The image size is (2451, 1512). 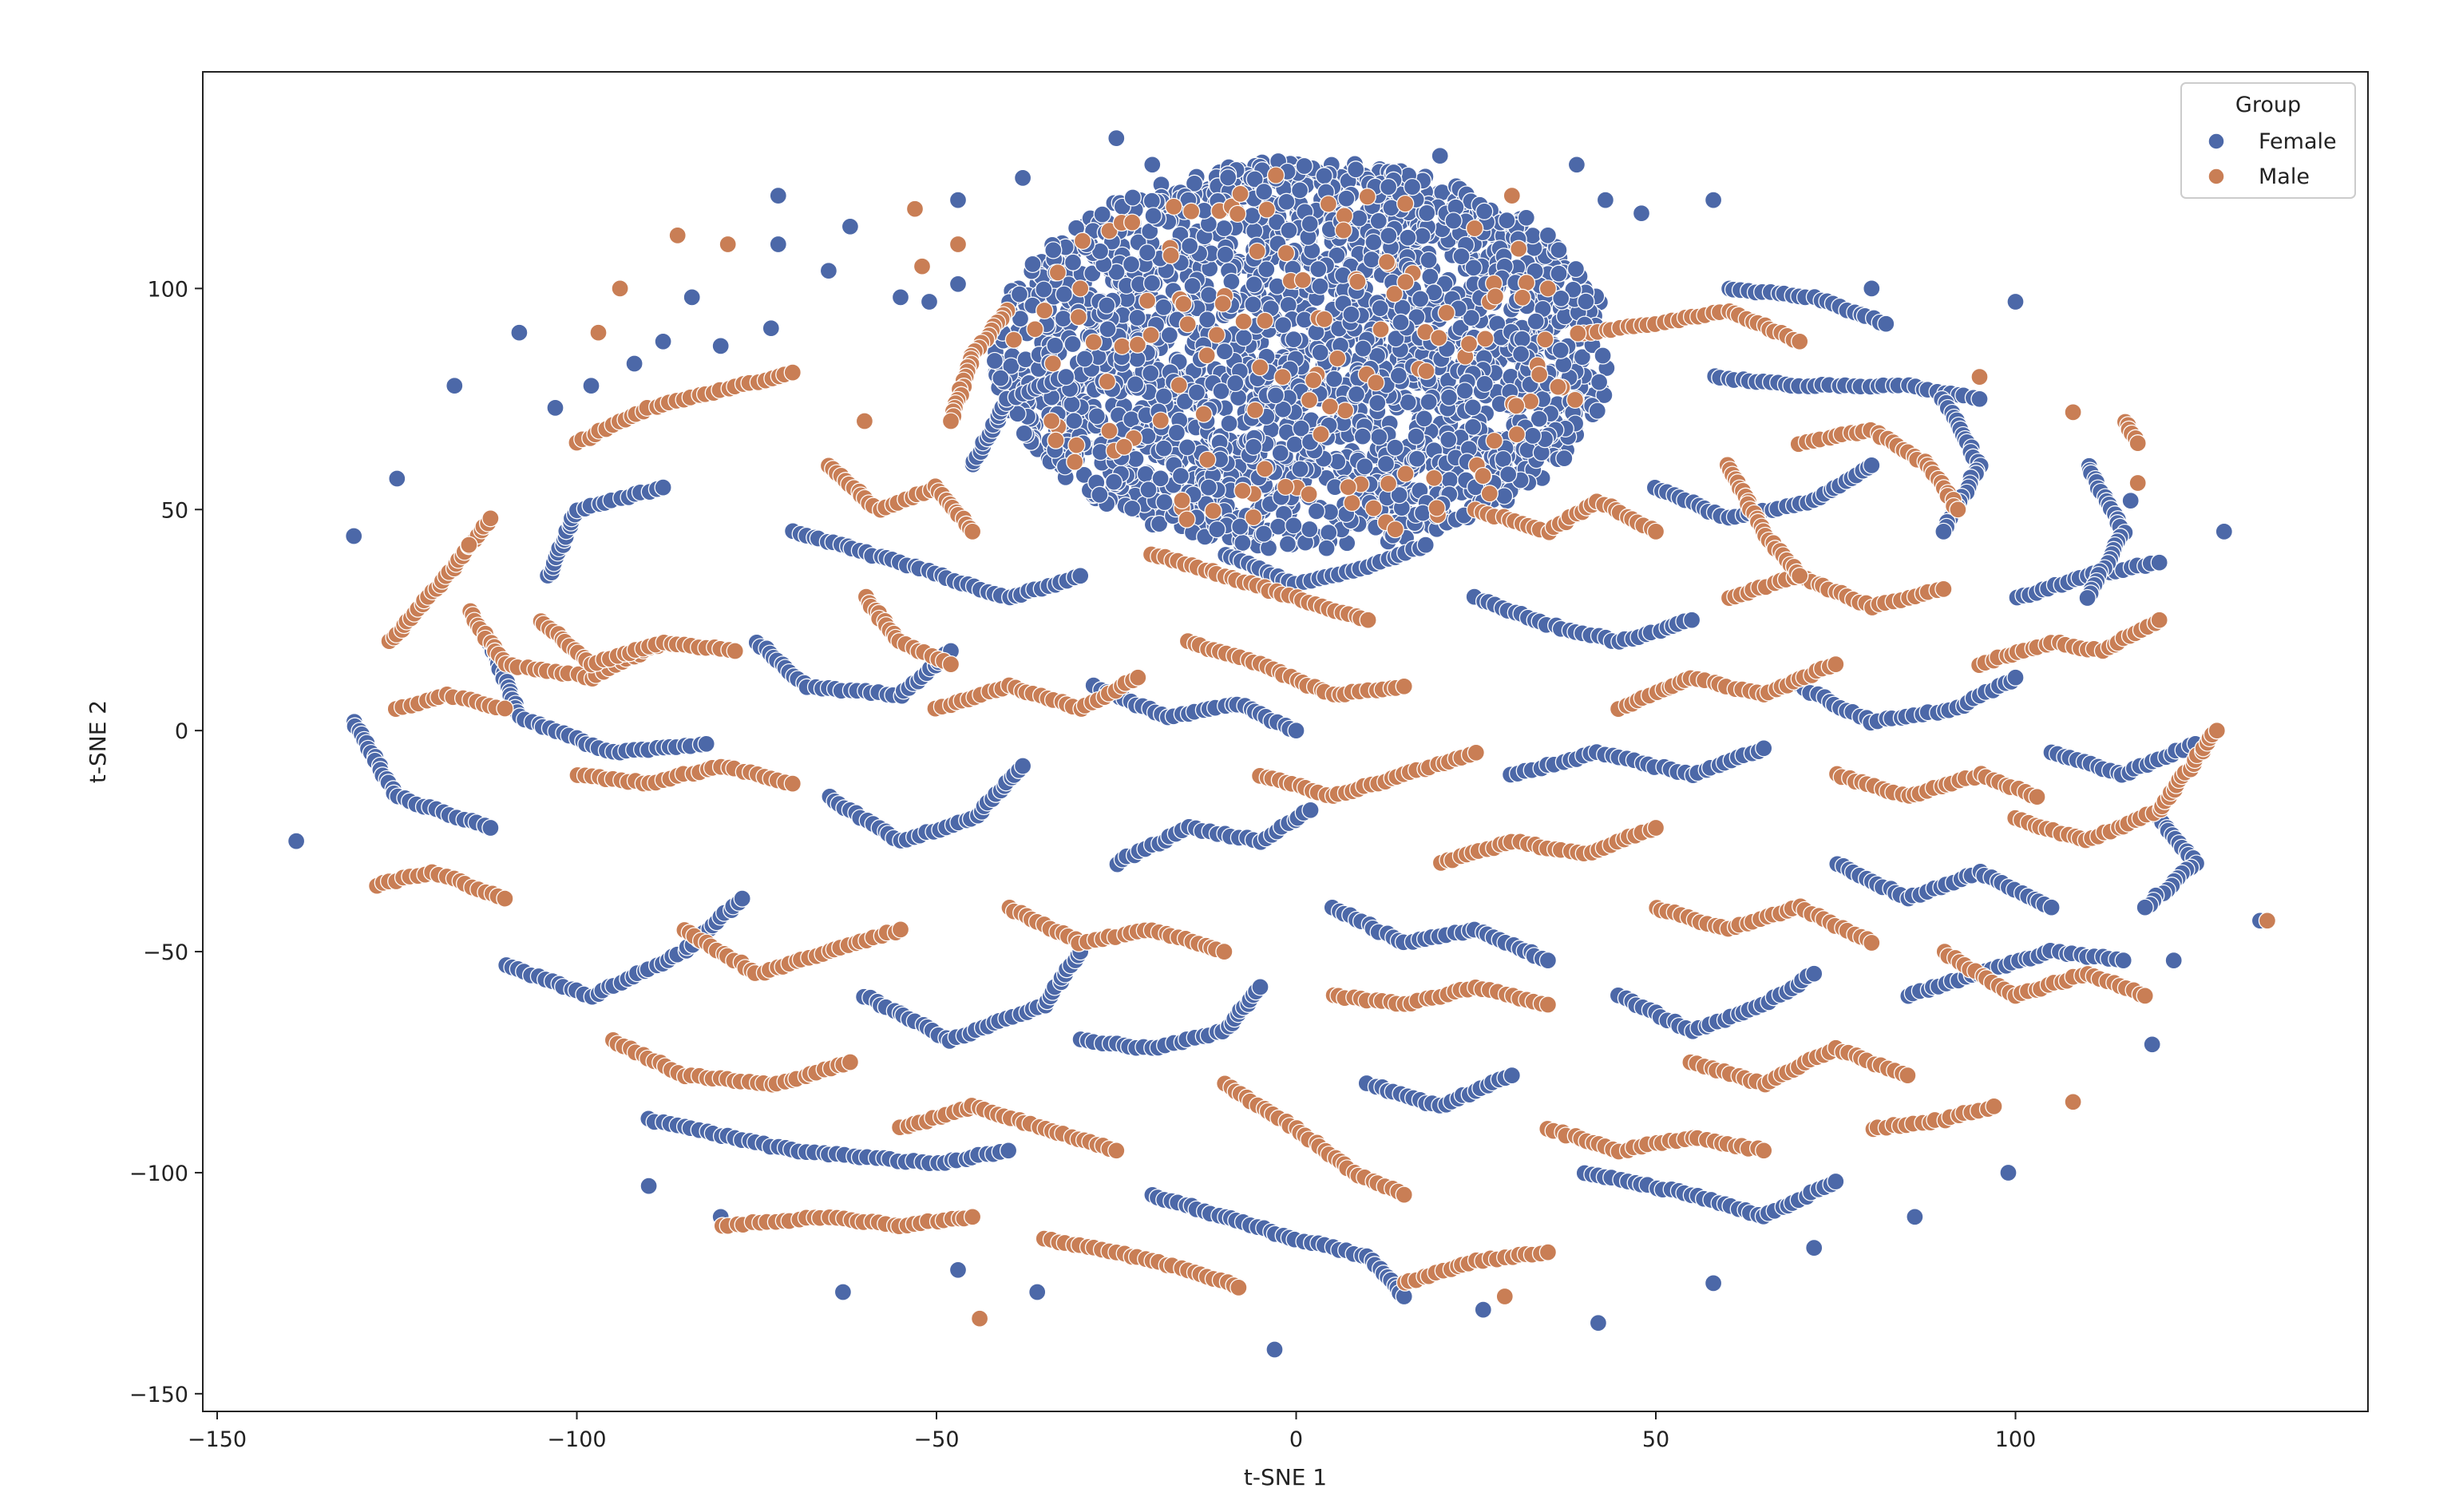 What do you see at coordinates (165, 952) in the screenshot?
I see `y-tick-label: −50` at bounding box center [165, 952].